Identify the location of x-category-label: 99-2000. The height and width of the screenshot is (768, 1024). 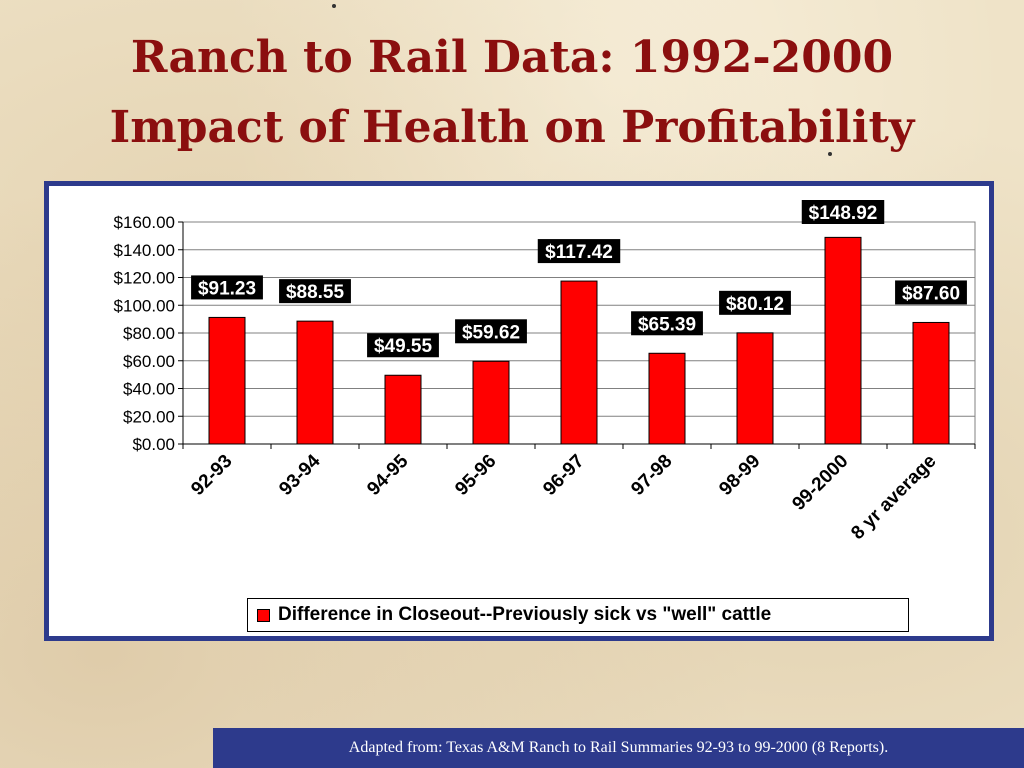
(820, 483).